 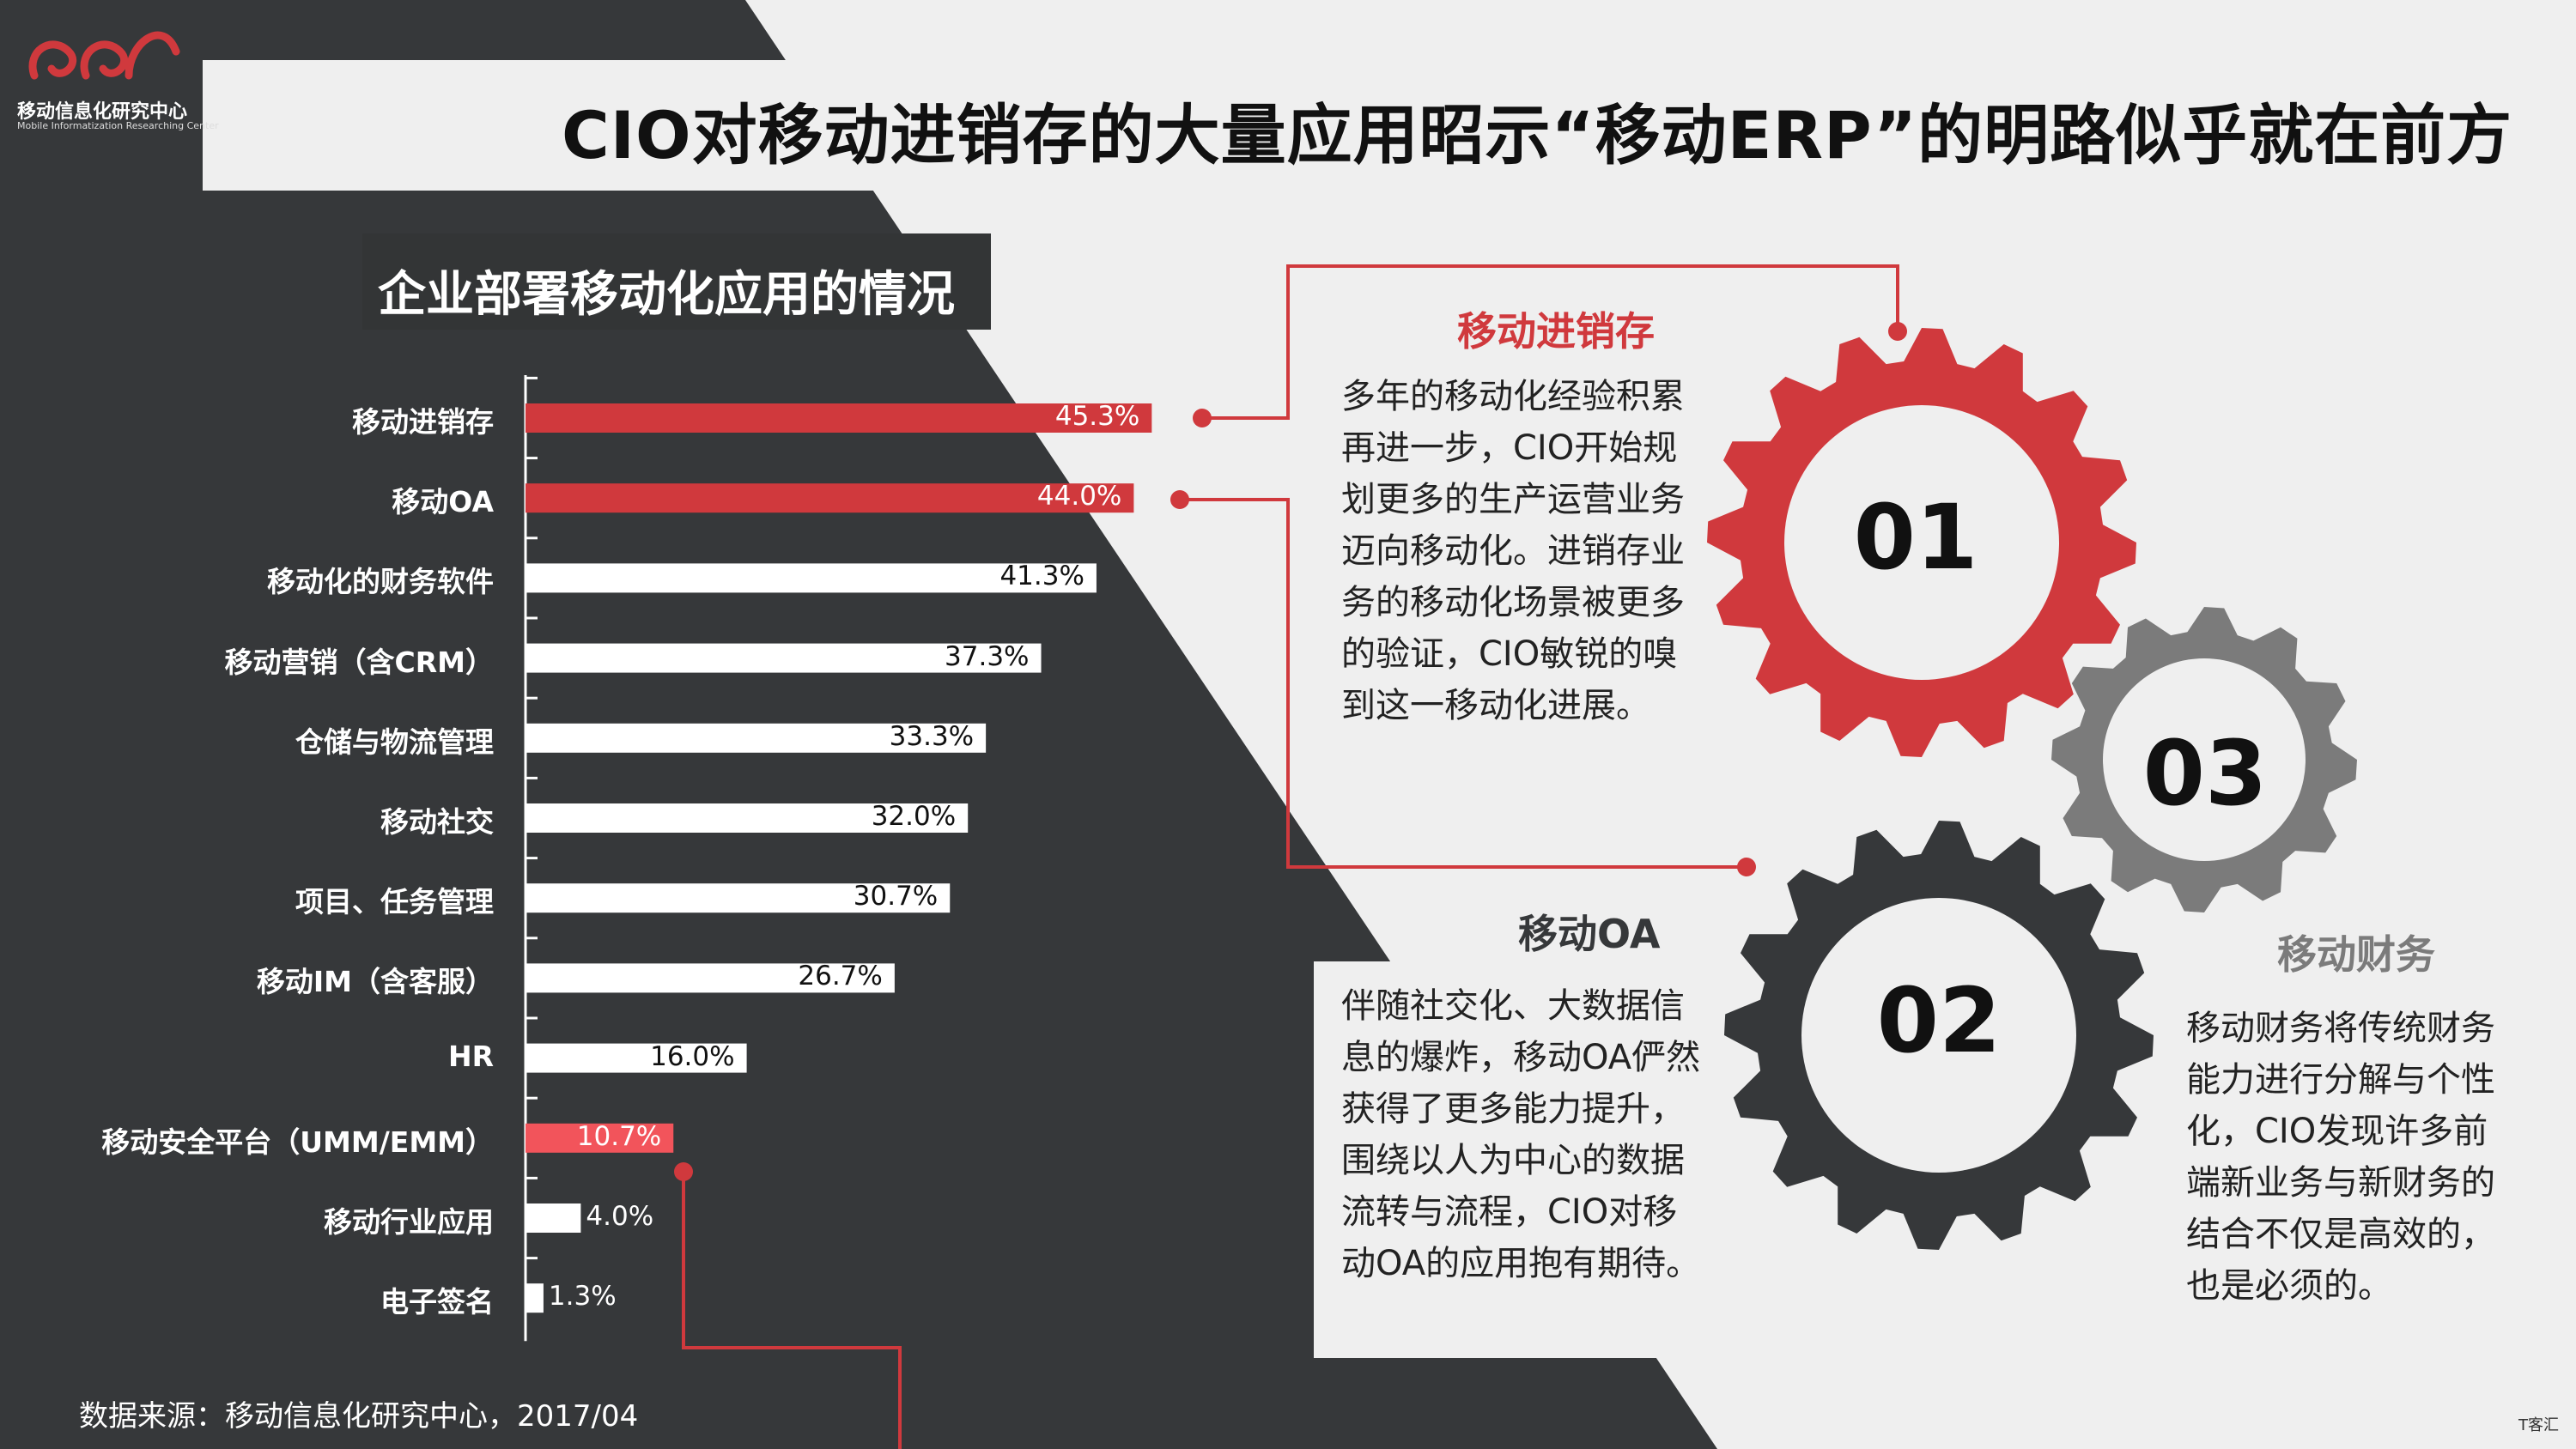 I want to click on section-02-title: 移动OA, so click(x=1590, y=934).